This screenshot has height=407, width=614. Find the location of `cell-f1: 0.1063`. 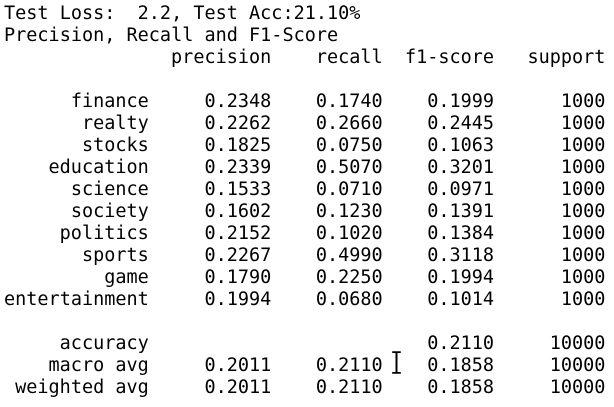

cell-f1: 0.1063 is located at coordinates (461, 145).